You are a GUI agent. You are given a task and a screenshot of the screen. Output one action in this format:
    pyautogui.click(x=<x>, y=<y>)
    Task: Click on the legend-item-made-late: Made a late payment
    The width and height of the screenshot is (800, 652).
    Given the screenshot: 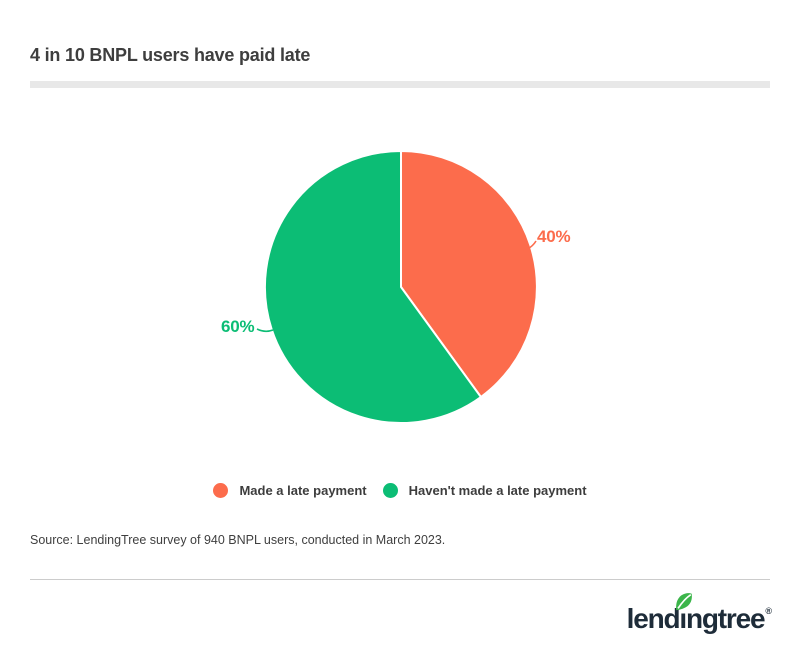 What is the action you would take?
    pyautogui.click(x=290, y=490)
    